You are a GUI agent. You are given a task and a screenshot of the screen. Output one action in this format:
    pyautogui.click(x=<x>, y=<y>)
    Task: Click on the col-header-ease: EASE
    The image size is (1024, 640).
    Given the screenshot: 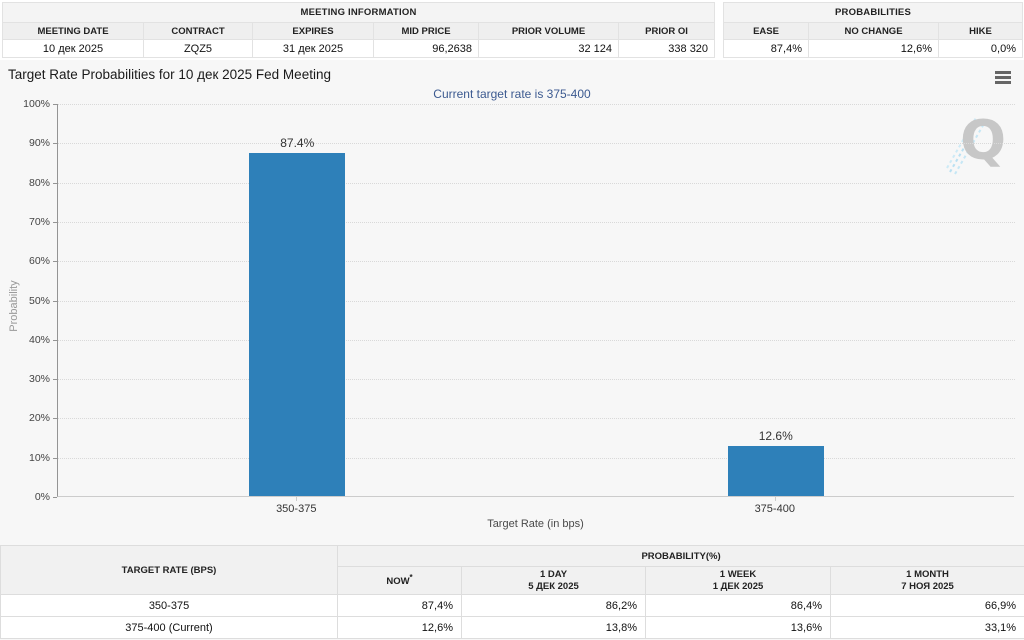 What is the action you would take?
    pyautogui.click(x=766, y=31)
    